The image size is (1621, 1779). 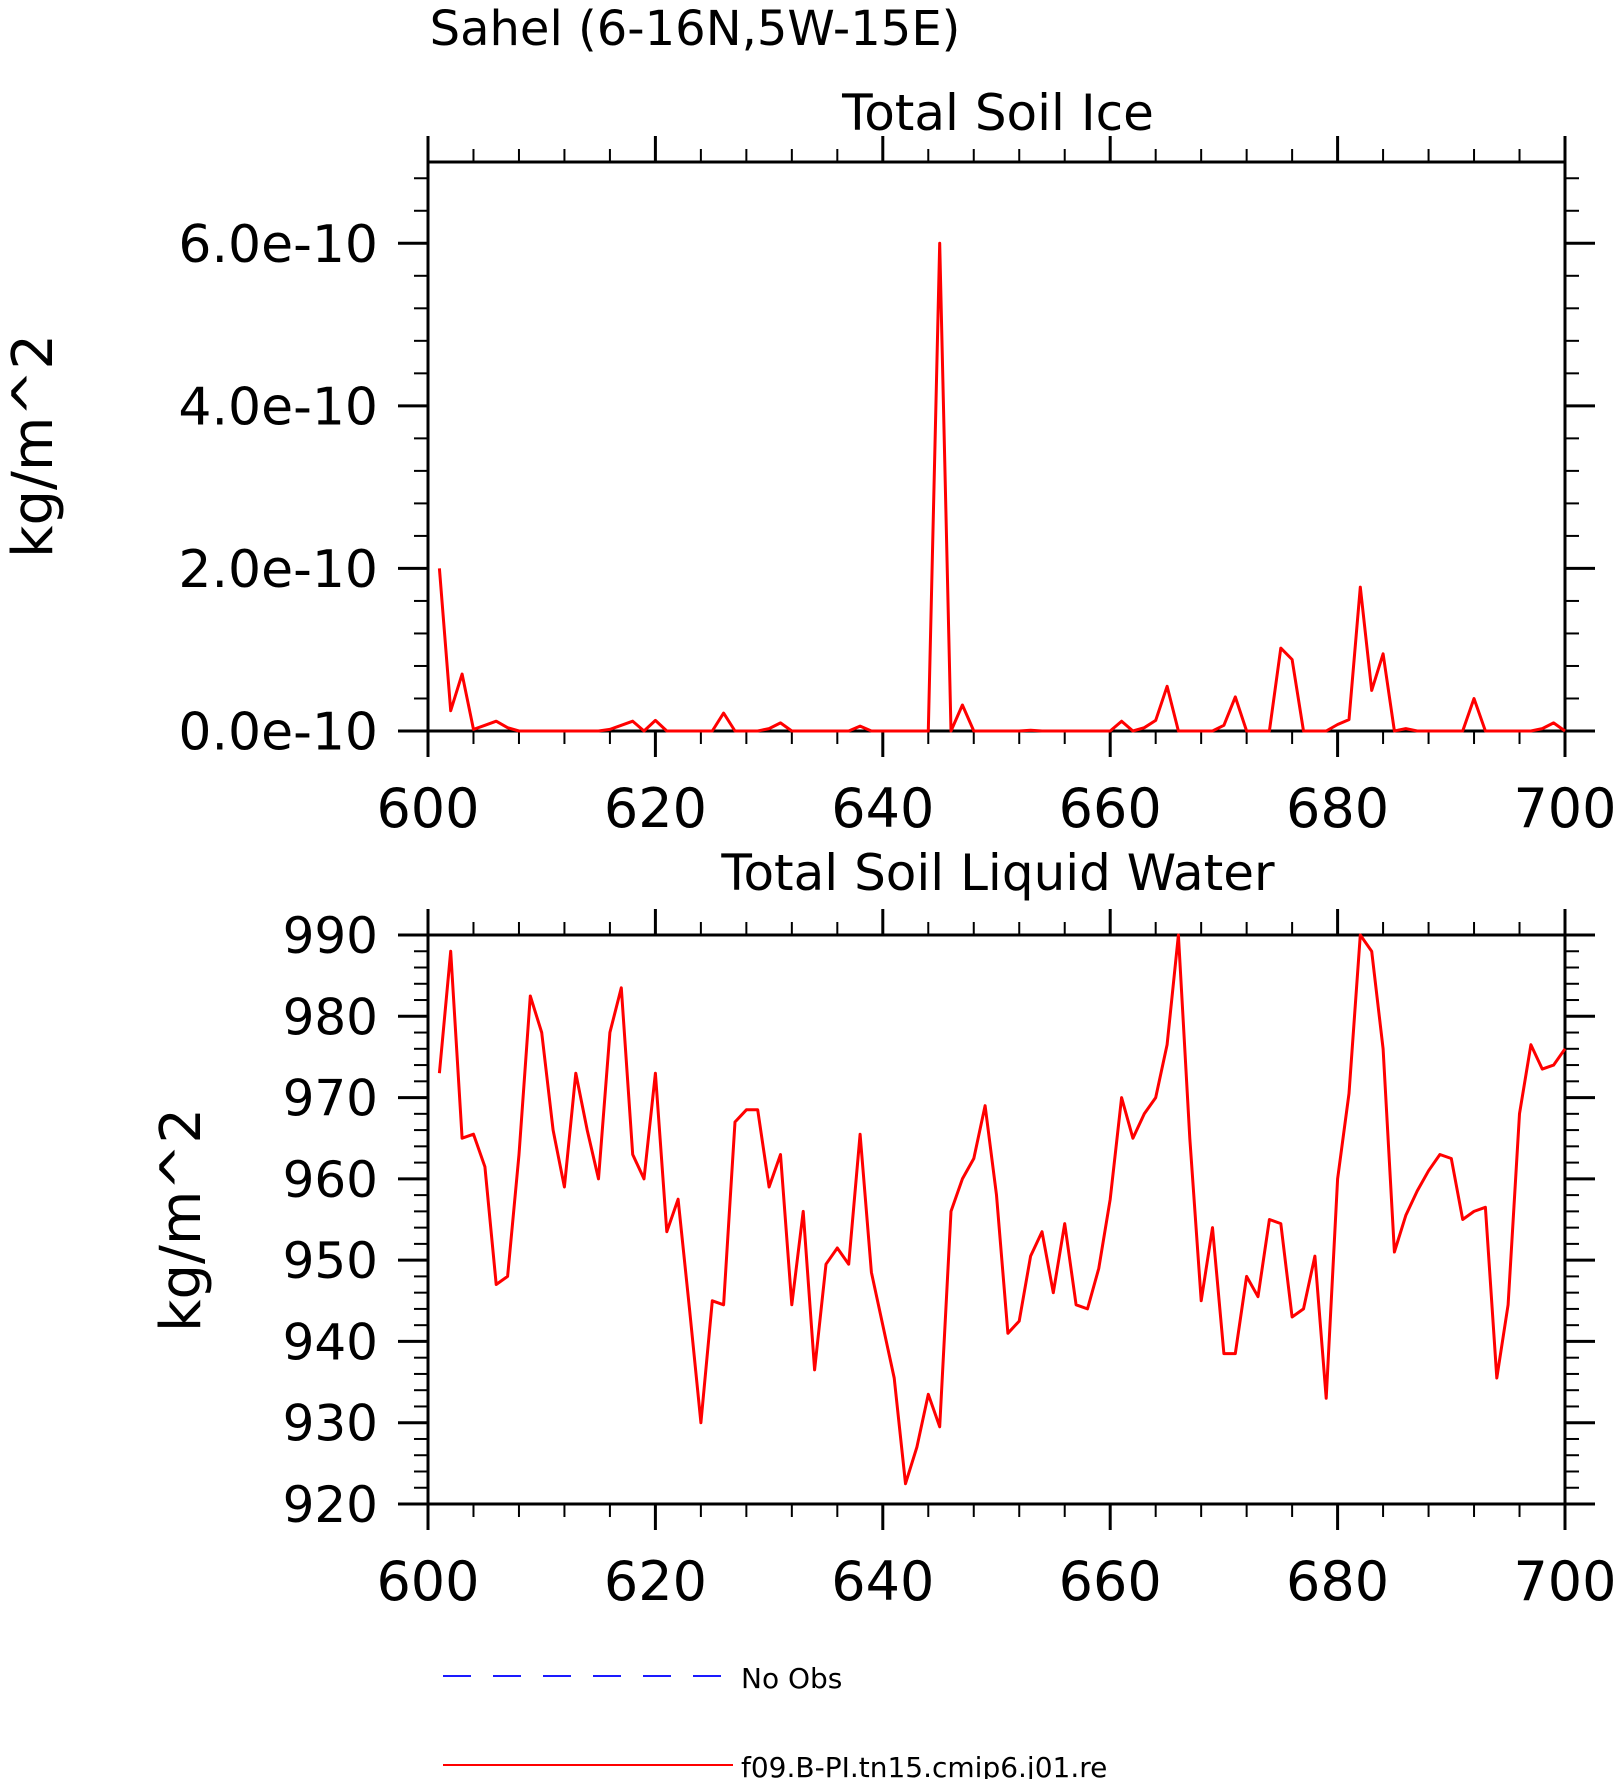 I want to click on legend: No Obs f09.B-PI.tn15.cmip6.j01.re, so click(x=775, y=1720).